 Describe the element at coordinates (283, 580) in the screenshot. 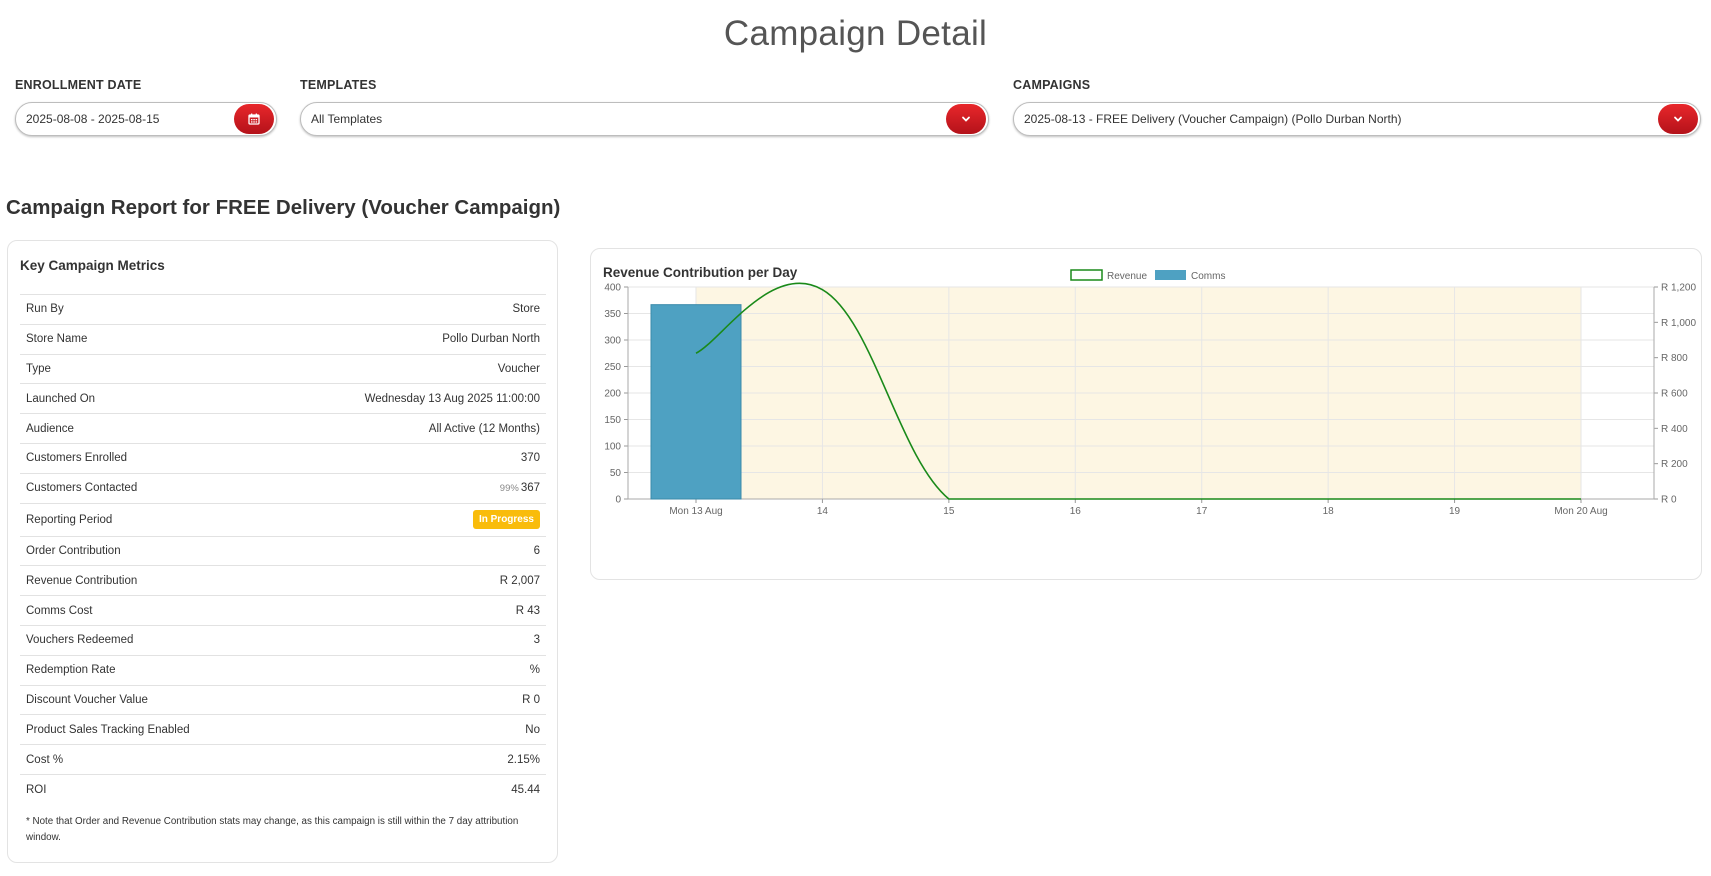

I see `table-row: Revenue Contribution R 2,007` at that location.